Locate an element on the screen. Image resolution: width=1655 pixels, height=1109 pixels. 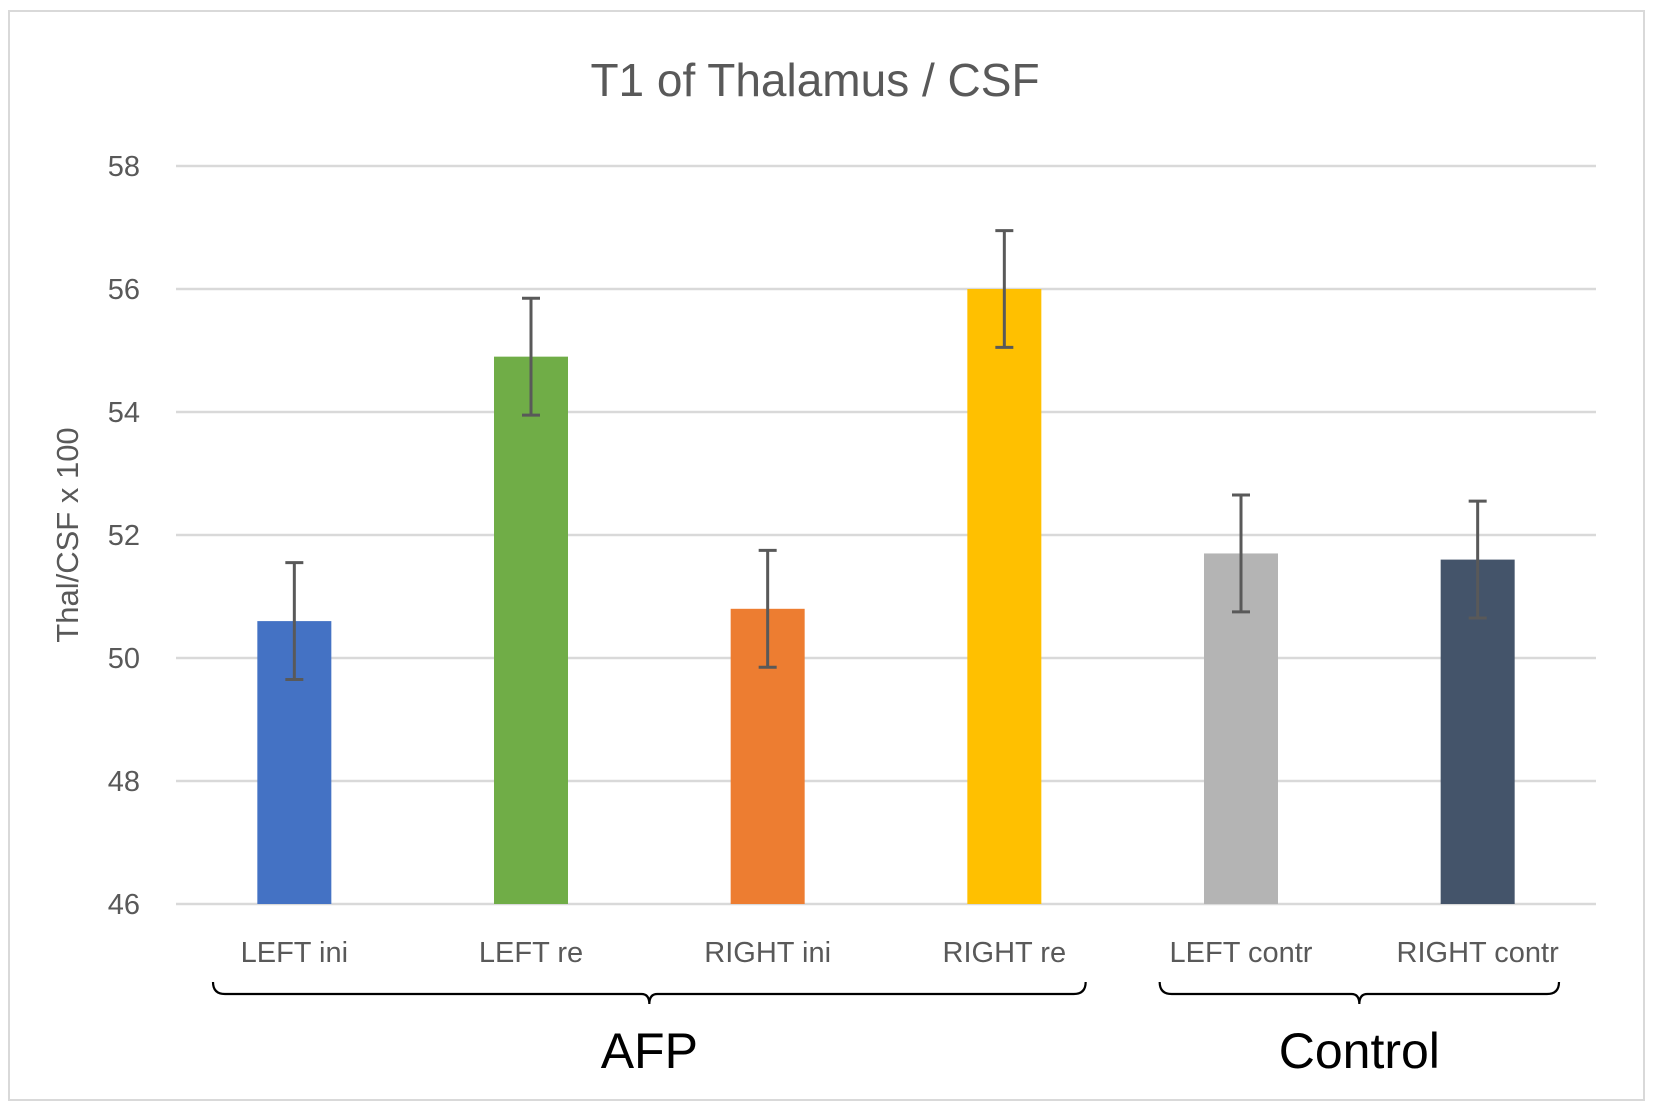
group-brackets: AFP Control is located at coordinates (886, 1030).